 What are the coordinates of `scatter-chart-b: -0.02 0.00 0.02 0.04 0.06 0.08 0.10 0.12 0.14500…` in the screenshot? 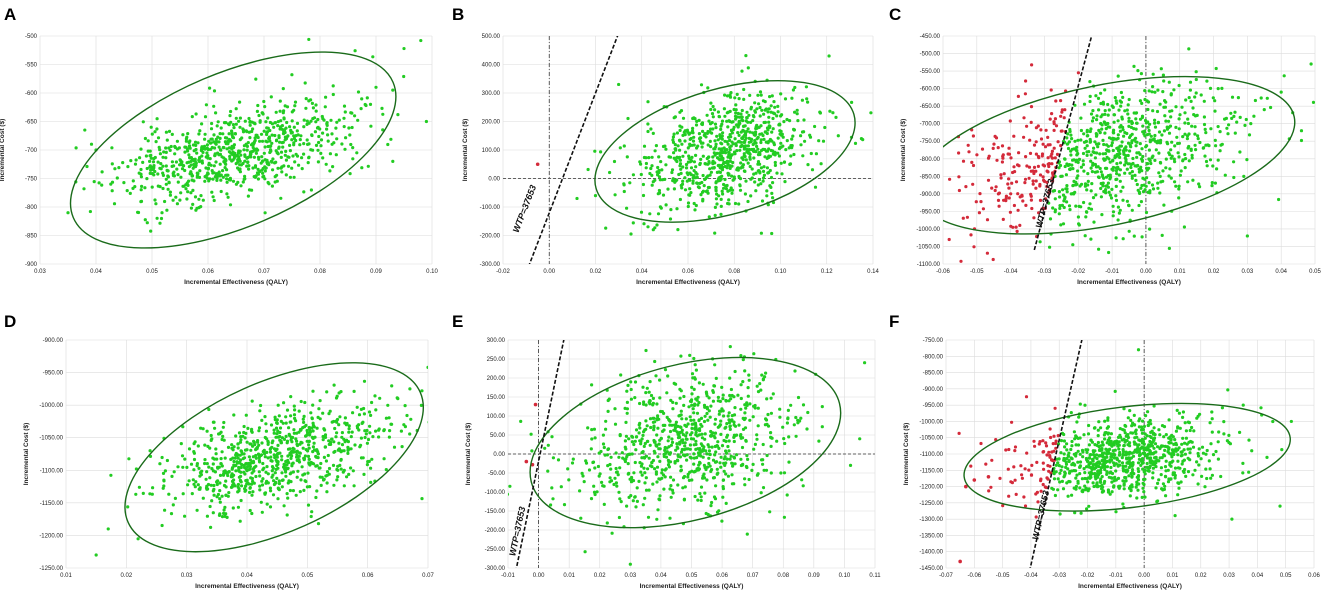 It's located at (670, 160).